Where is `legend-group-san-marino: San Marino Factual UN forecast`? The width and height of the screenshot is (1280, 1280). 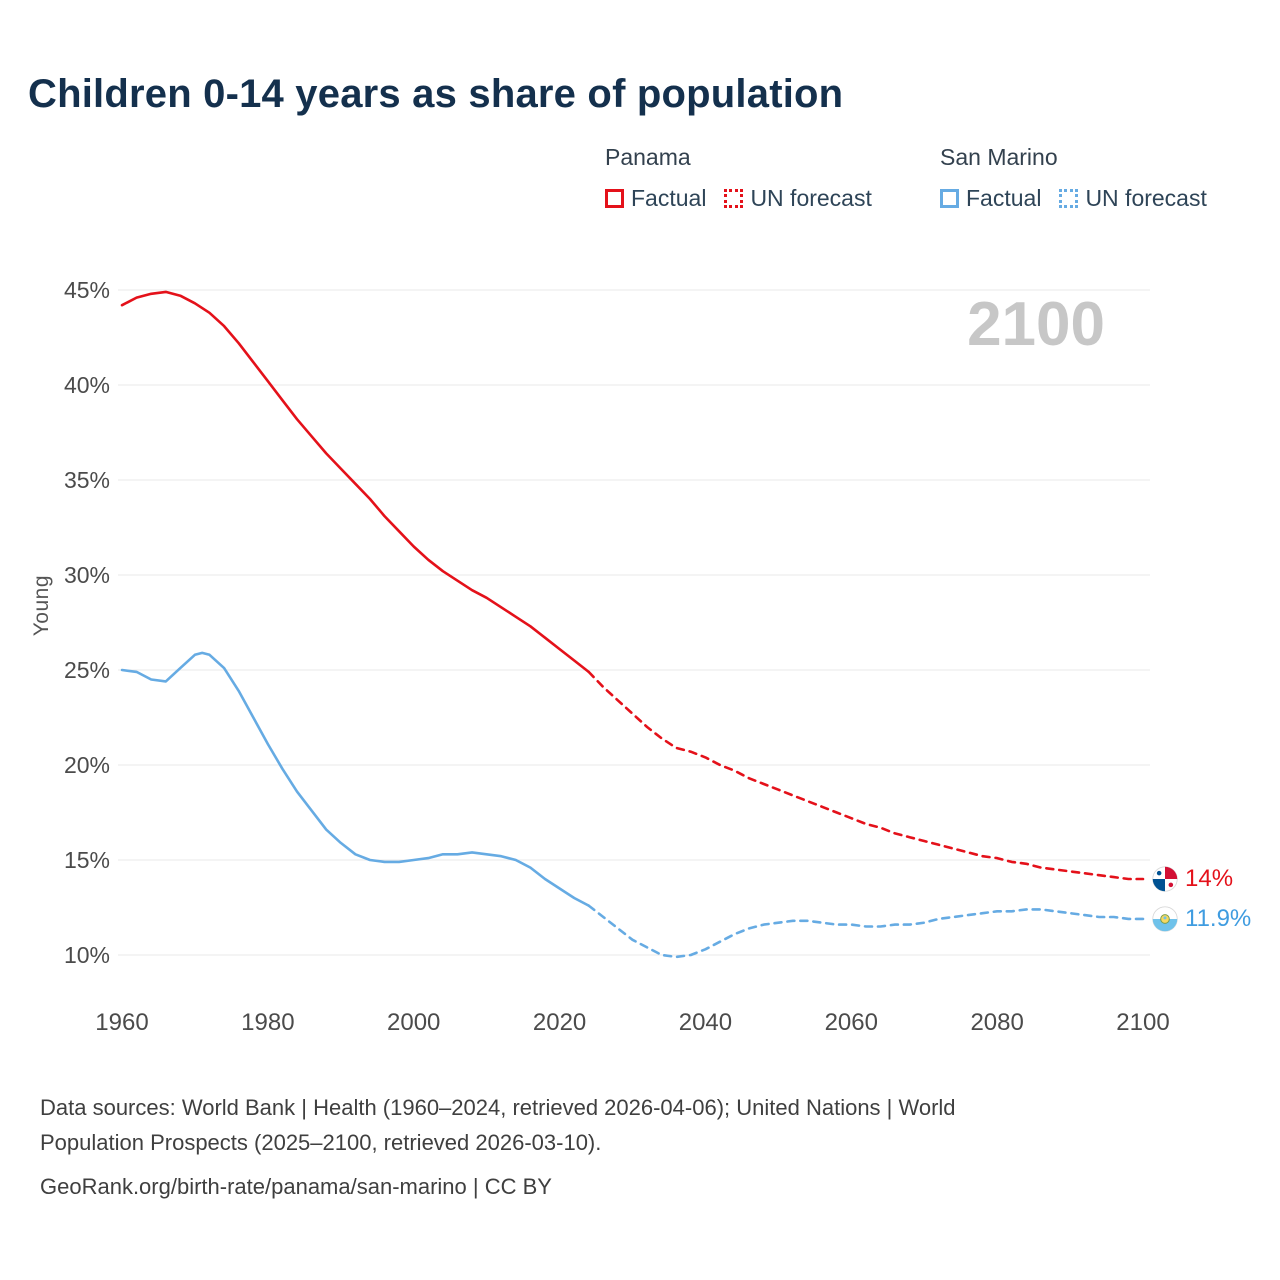
legend-group-san-marino: San Marino Factual UN forecast is located at coordinates (1073, 178).